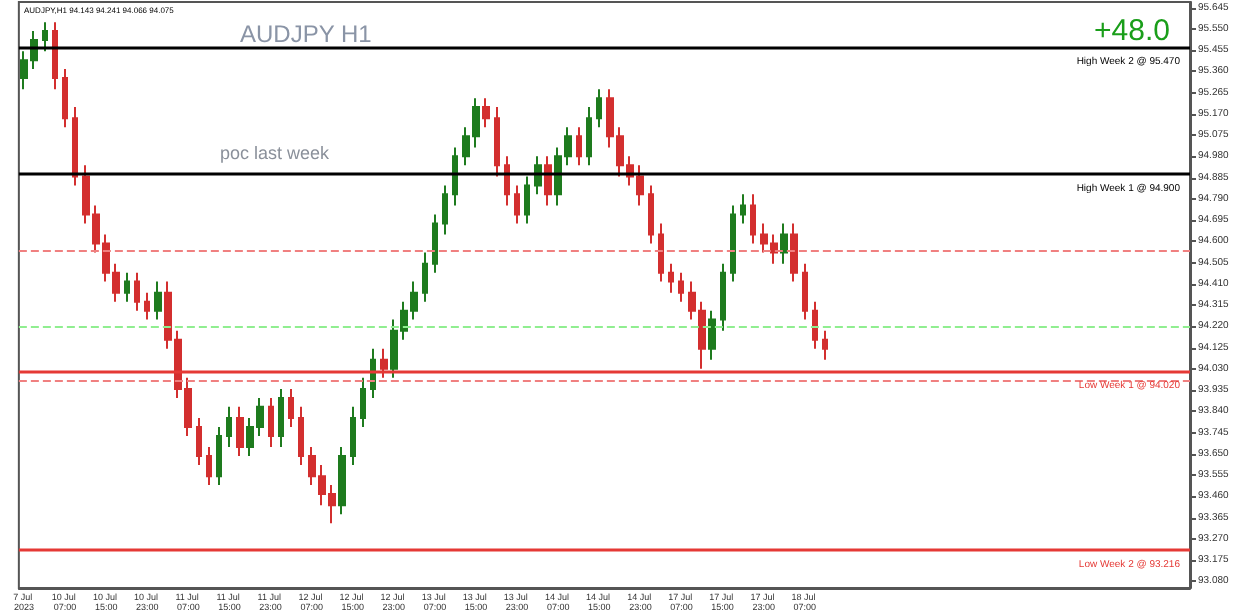 Image resolution: width=1250 pixels, height=616 pixels. I want to click on annotation: poc last week, so click(275, 153).